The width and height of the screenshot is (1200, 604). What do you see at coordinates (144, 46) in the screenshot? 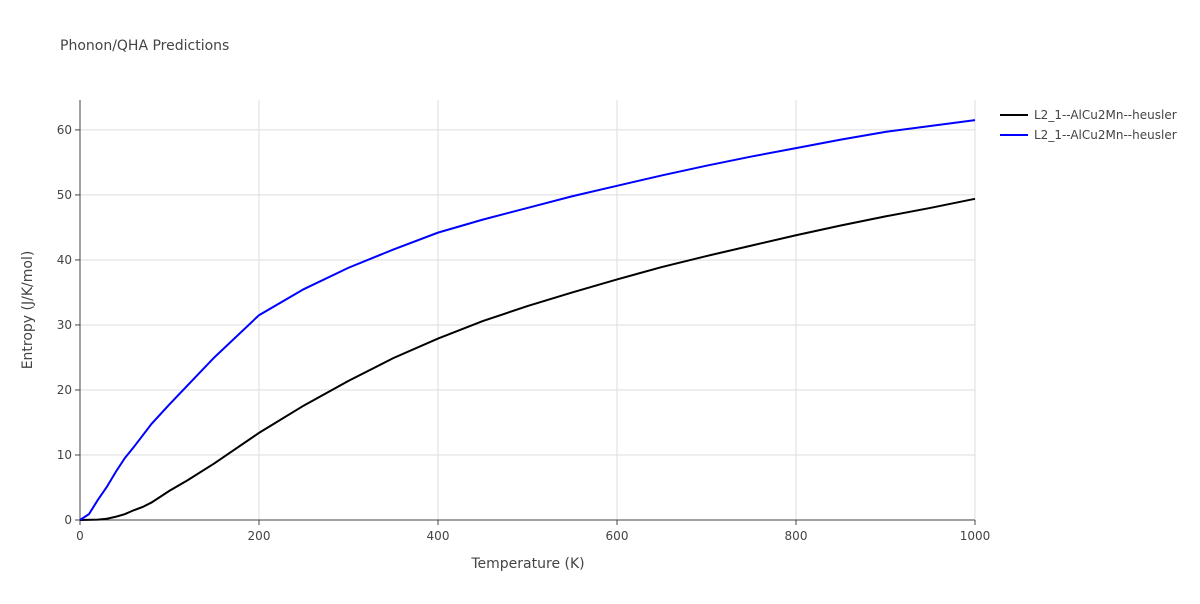
I see `chart-title: Phonon/QHA Predictions` at bounding box center [144, 46].